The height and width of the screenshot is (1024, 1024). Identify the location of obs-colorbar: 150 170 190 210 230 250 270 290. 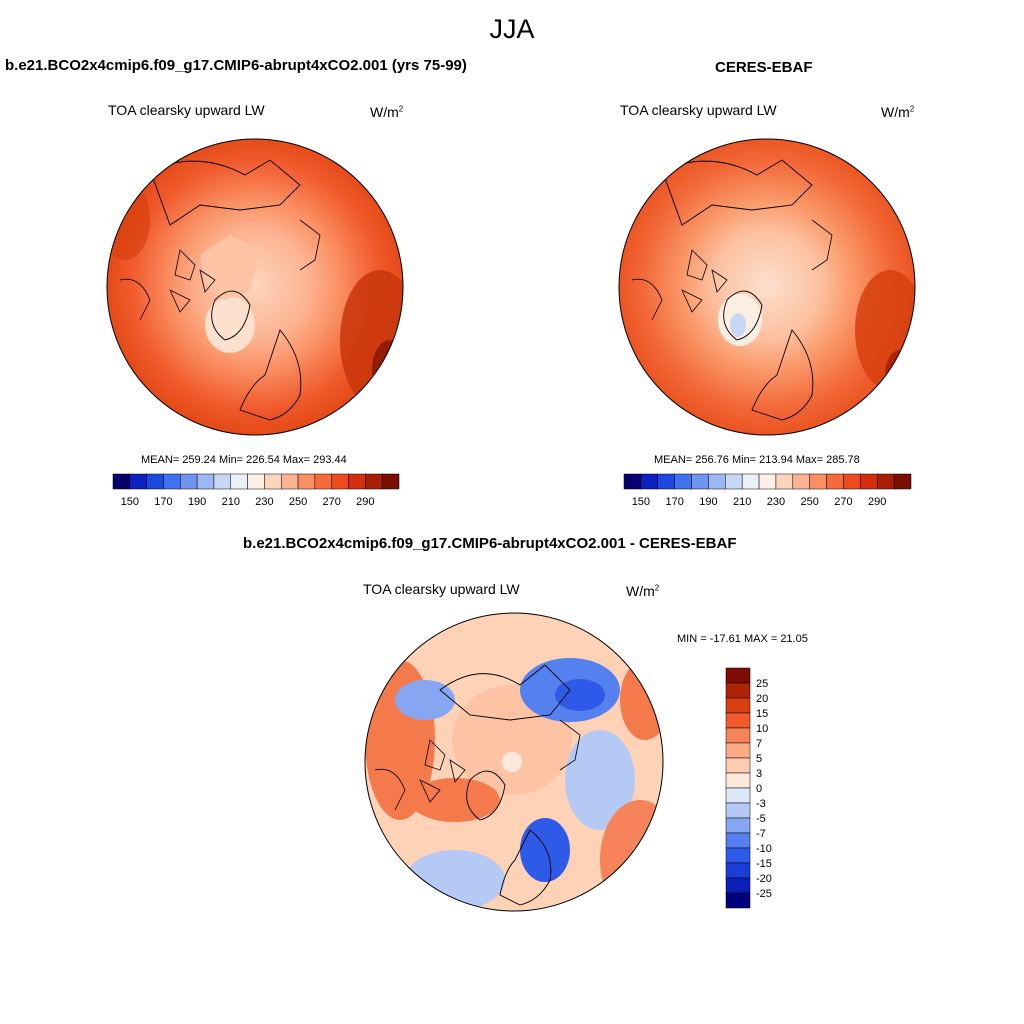
(767, 490).